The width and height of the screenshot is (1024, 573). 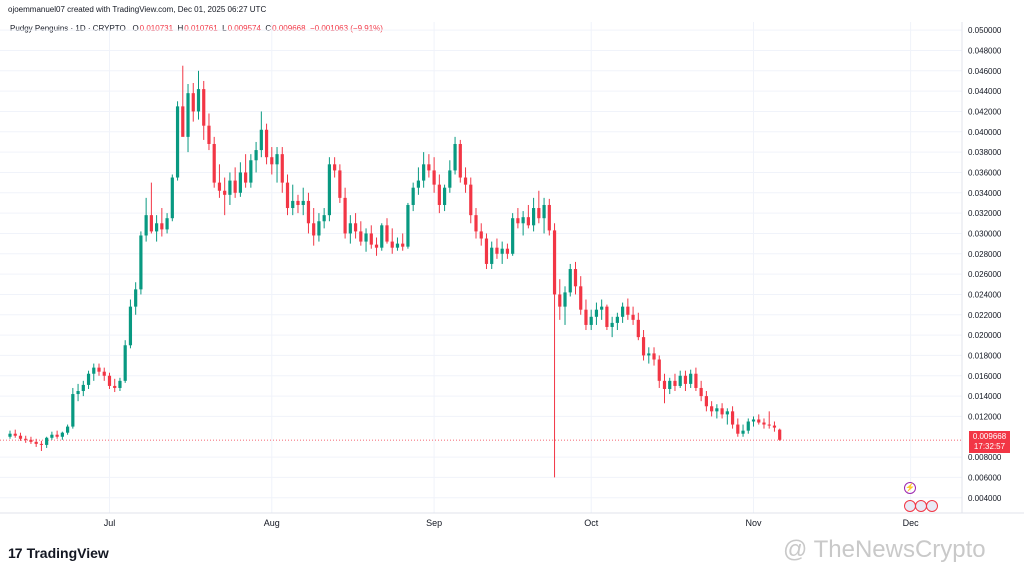 What do you see at coordinates (911, 523) in the screenshot?
I see `time-tick-label: Dec` at bounding box center [911, 523].